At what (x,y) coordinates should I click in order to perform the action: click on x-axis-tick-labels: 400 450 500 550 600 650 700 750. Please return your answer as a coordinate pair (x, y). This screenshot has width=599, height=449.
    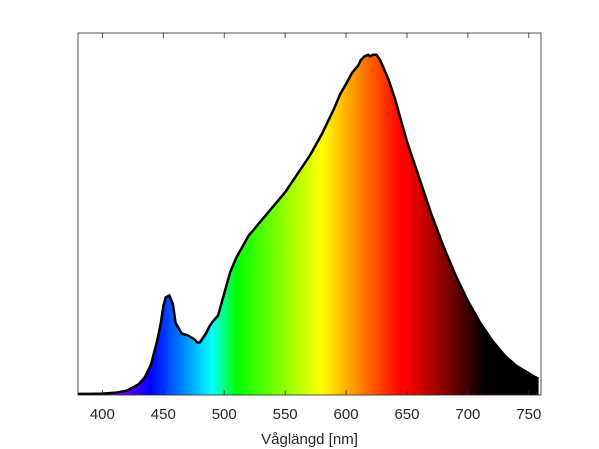
    Looking at the image, I should click on (315, 414).